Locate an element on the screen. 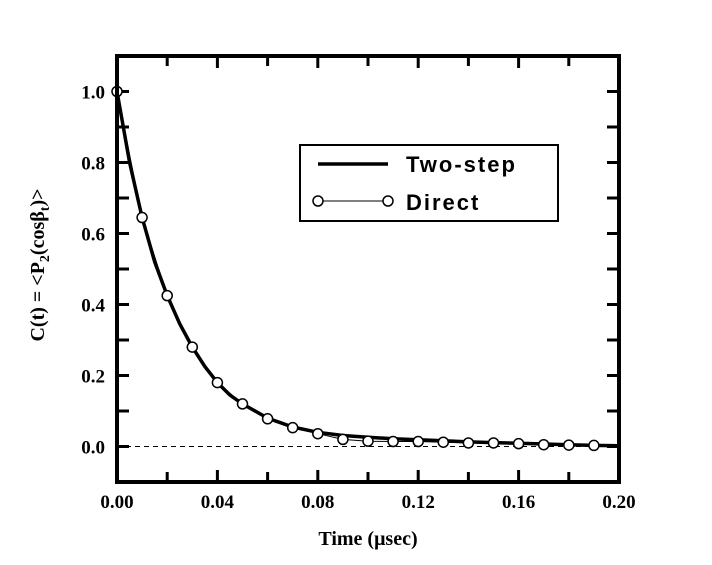 The height and width of the screenshot is (565, 712). legend-box is located at coordinates (429, 183).